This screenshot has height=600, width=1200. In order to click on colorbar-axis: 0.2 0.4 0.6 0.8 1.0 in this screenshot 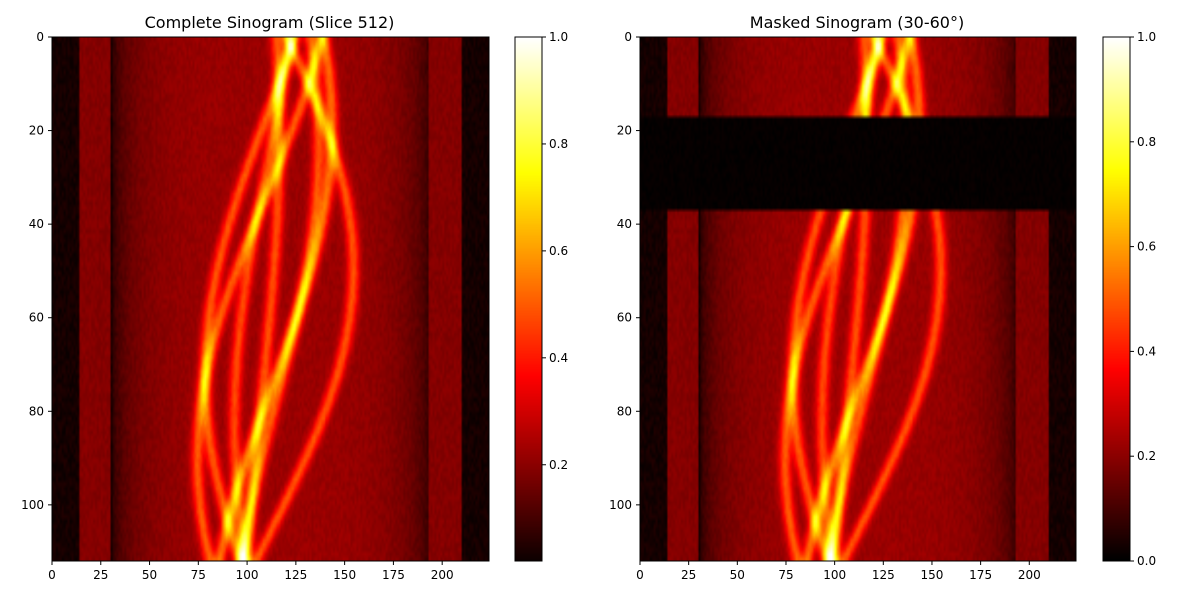, I will do `click(555, 251)`.